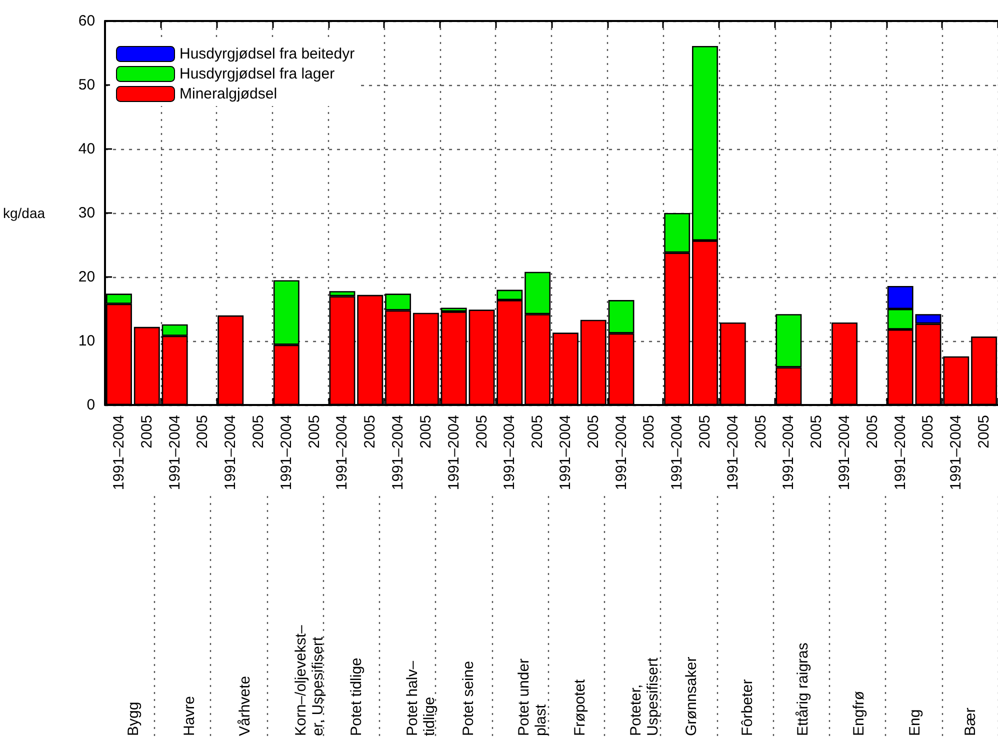  What do you see at coordinates (644, 696) in the screenshot?
I see `text: Poteter, Uspesifisert` at bounding box center [644, 696].